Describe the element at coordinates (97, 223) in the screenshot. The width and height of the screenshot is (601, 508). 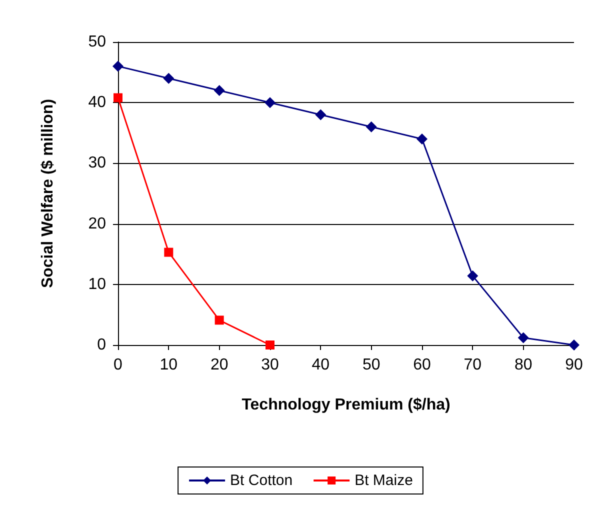
I see `y-tick-label: 20` at that location.